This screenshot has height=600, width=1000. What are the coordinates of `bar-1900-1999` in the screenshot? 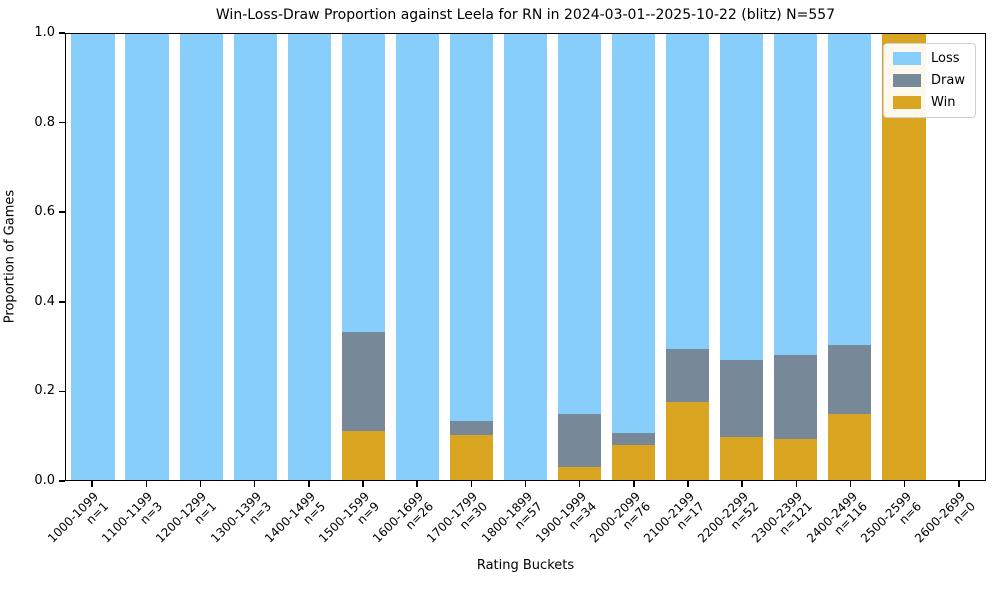 It's located at (579, 257).